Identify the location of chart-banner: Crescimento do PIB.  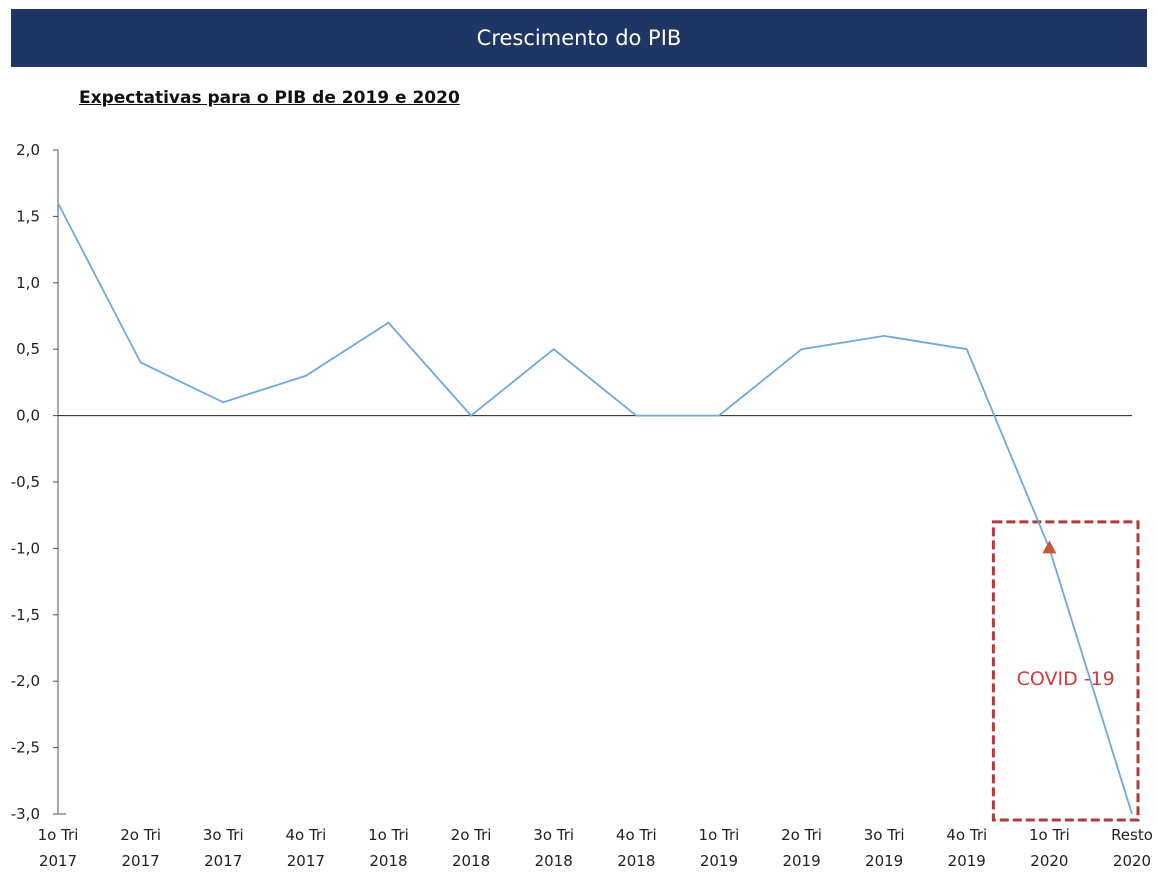
(579, 38).